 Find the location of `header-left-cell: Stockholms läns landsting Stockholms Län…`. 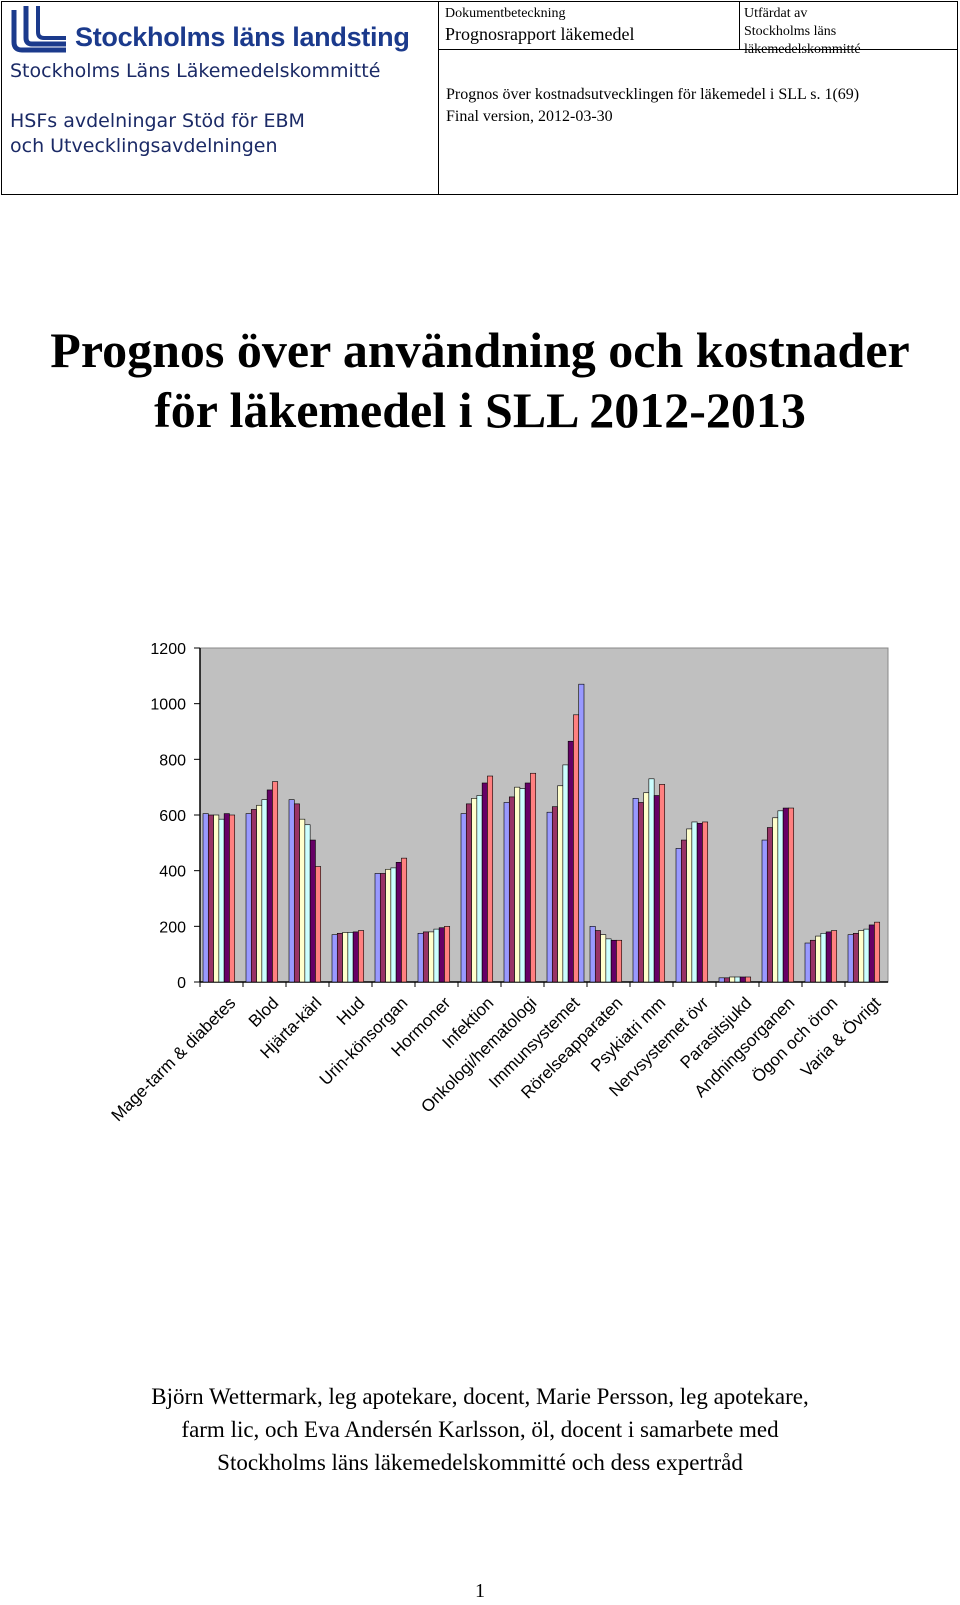

header-left-cell: Stockholms läns landsting Stockholms Län… is located at coordinates (220, 98).